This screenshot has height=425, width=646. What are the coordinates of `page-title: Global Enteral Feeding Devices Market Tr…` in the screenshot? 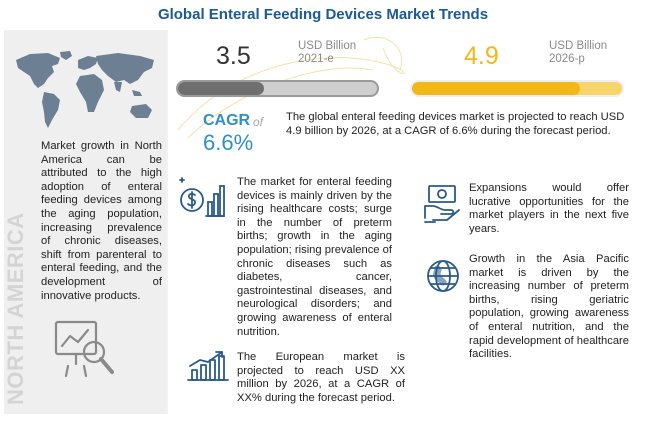 It's located at (323, 14).